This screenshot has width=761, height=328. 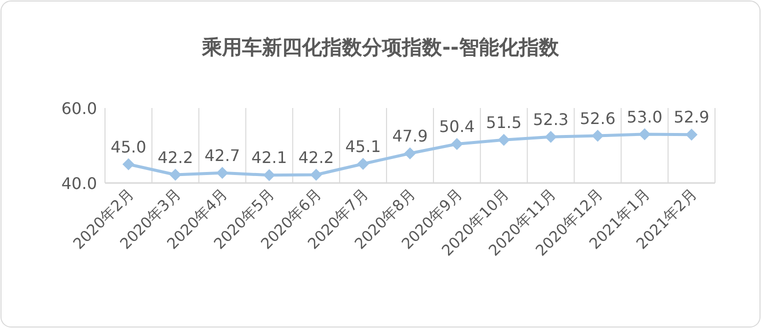 I want to click on data-label: 47.9, so click(x=410, y=136).